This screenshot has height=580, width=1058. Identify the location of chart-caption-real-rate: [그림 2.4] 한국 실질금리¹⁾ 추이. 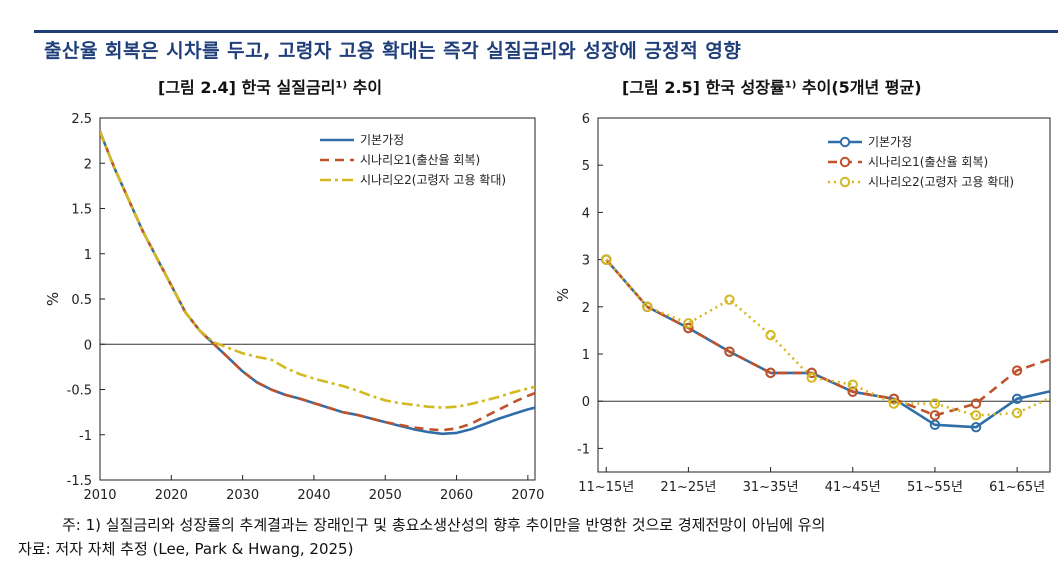
(270, 87).